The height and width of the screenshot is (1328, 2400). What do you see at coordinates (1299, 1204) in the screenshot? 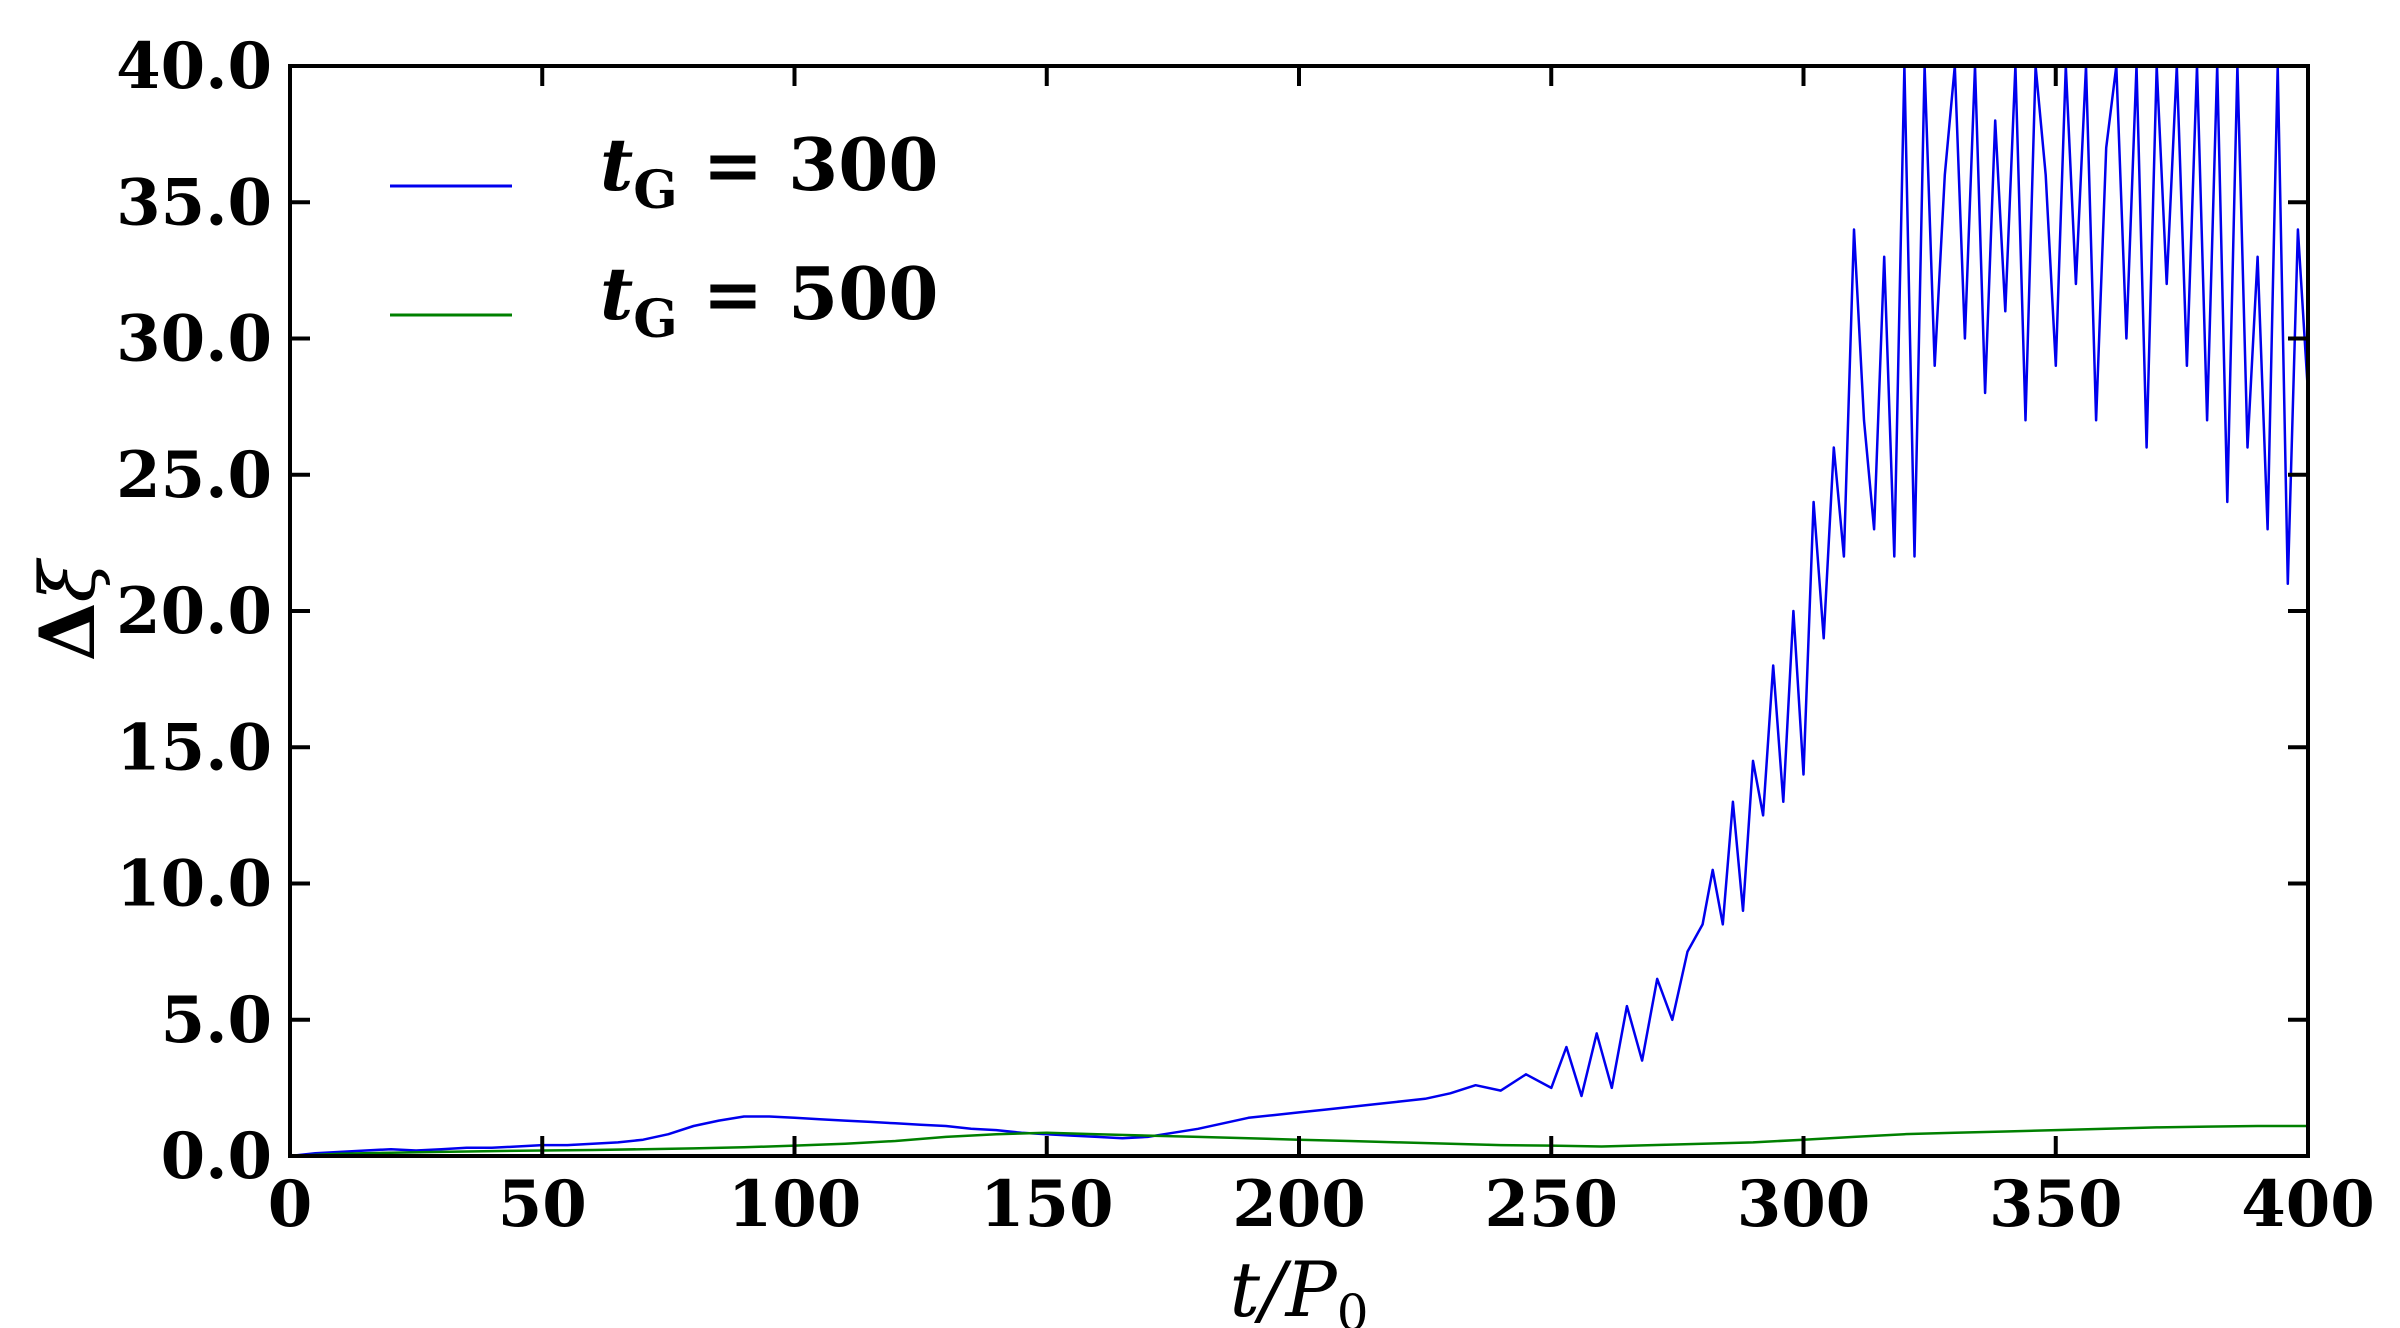
I see `x-tick-label: 200` at bounding box center [1299, 1204].